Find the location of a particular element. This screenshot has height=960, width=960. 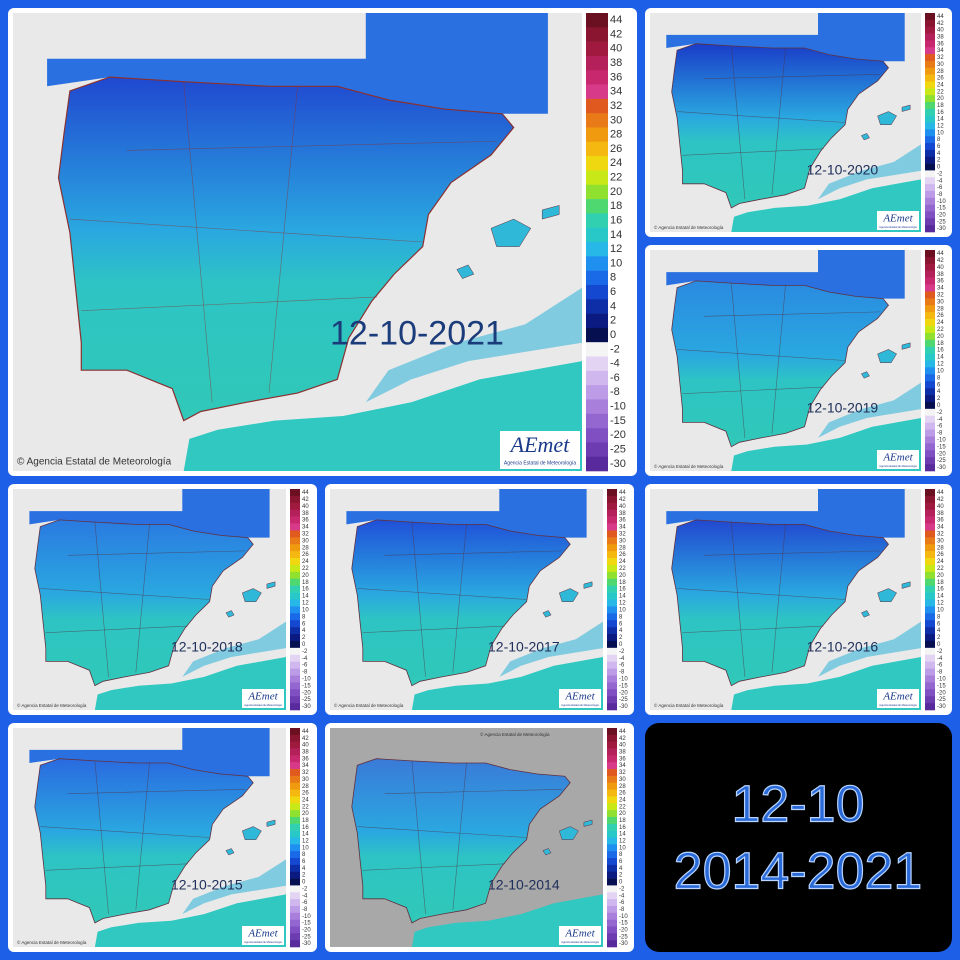

legend-label: 22 is located at coordinates (622, 569).